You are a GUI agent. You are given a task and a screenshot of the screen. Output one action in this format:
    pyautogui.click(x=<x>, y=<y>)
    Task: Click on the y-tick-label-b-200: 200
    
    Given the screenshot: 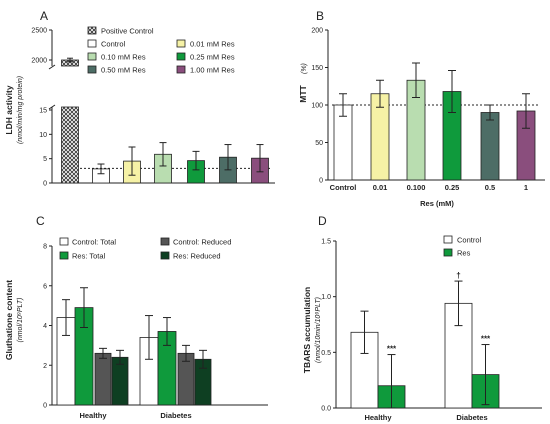 What is the action you would take?
    pyautogui.click(x=317, y=31)
    